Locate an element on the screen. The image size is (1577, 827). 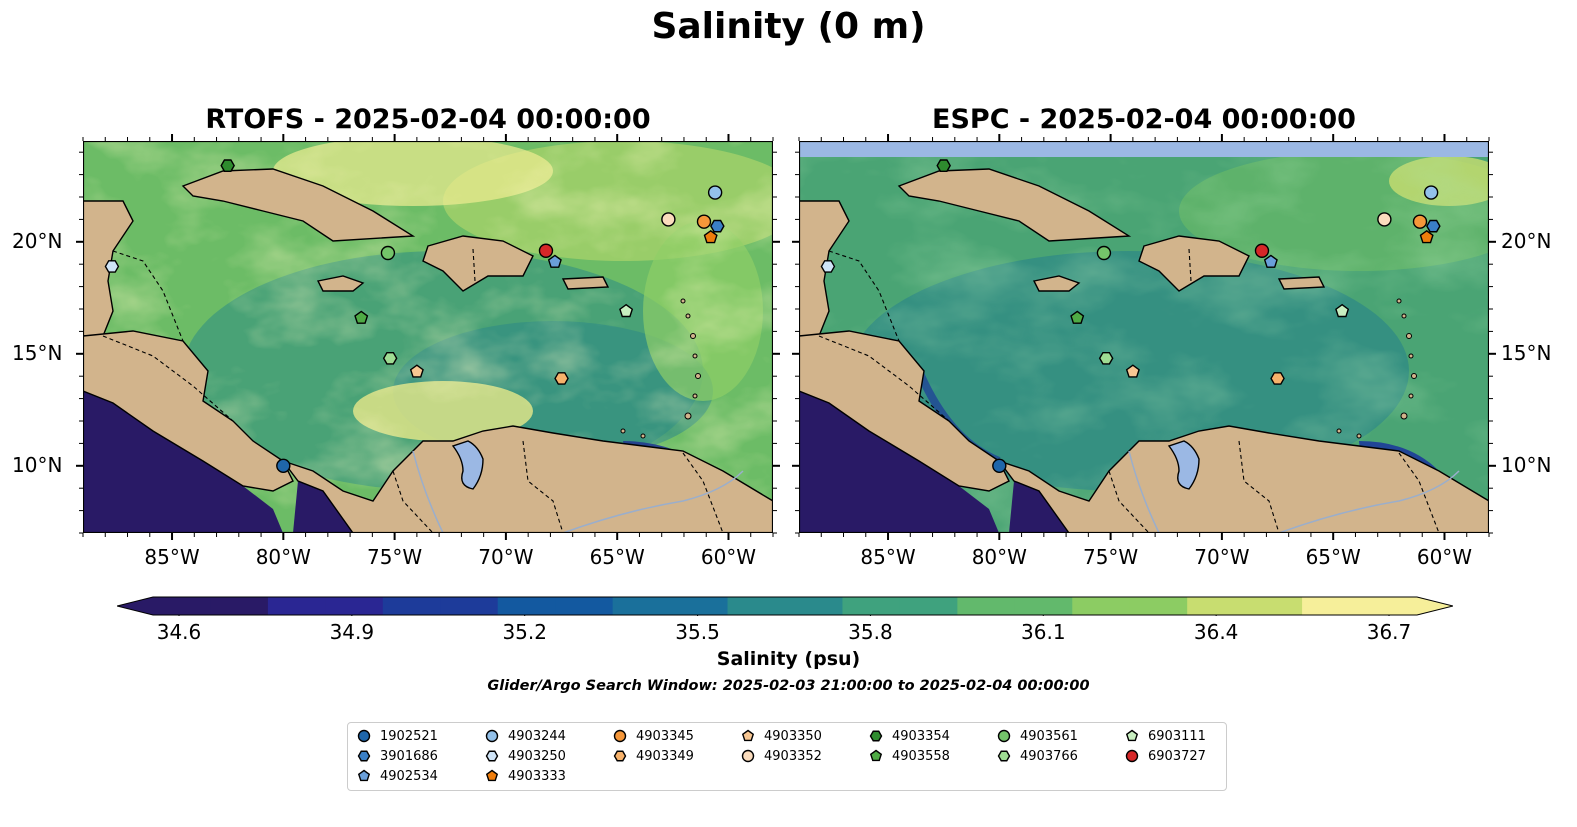
legend-label: 4903333 is located at coordinates (537, 776).